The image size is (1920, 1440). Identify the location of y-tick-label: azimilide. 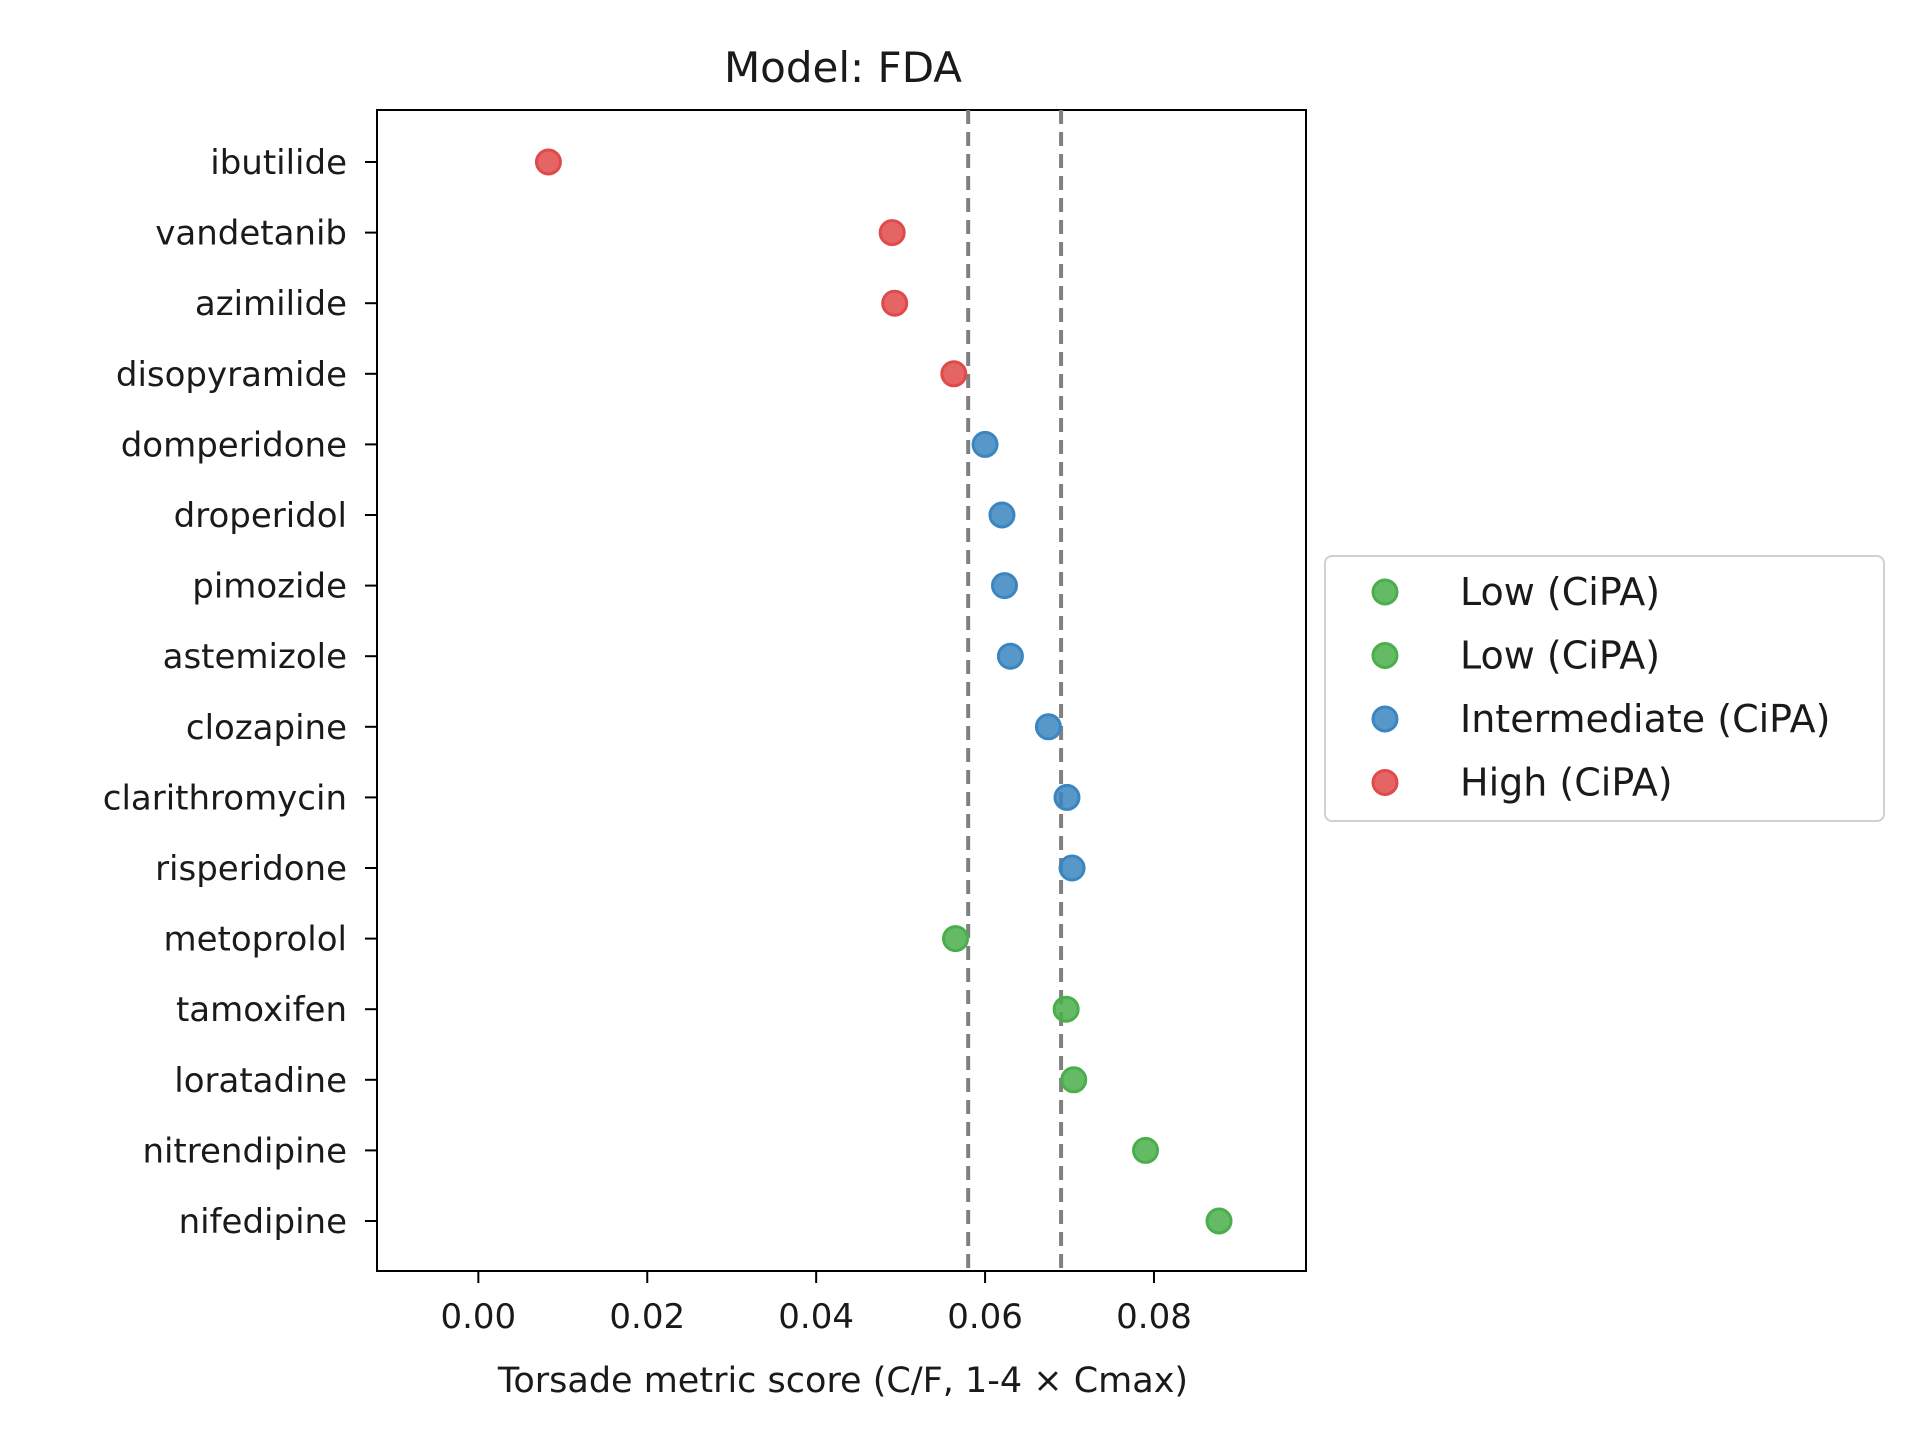
(271, 304).